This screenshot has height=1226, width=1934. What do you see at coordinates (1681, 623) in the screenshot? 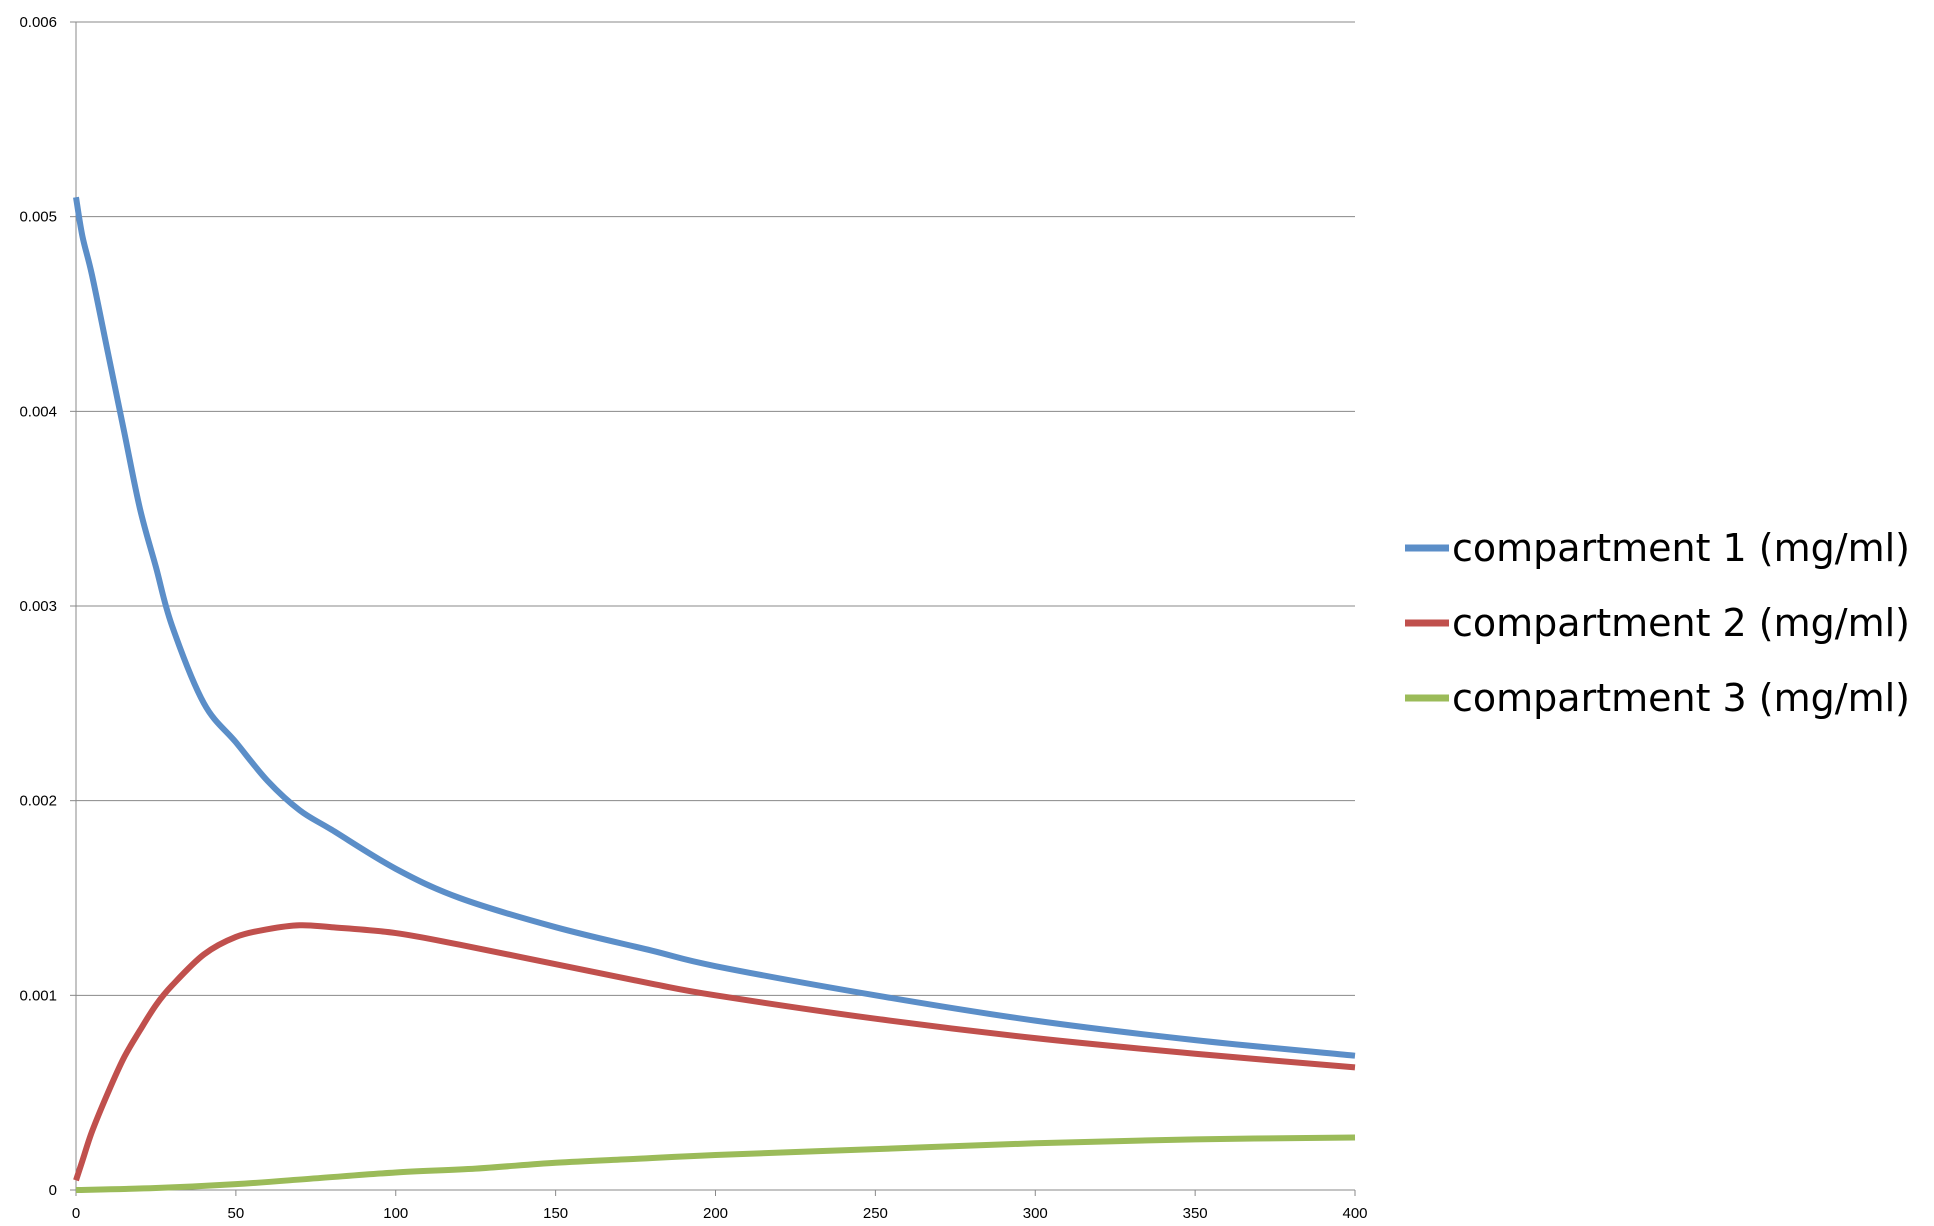
I see `legend-label-compartment-2: compartment 2 (mg/ml)` at bounding box center [1681, 623].